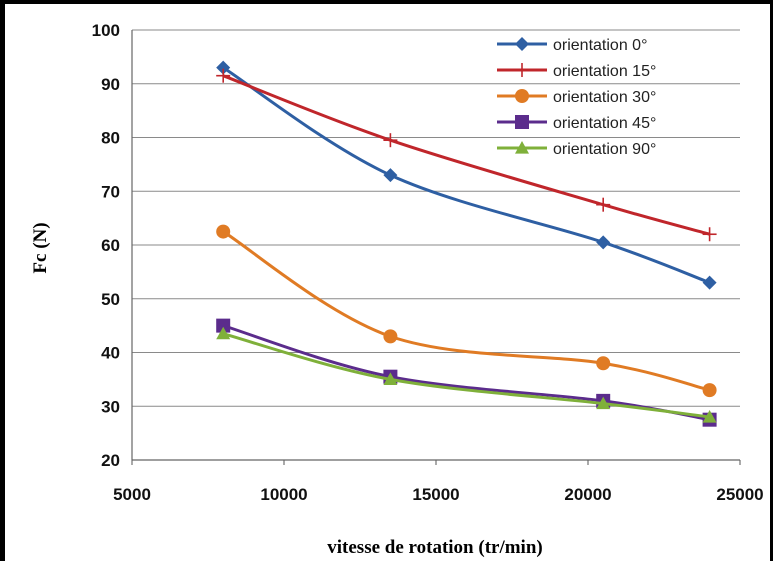 Image resolution: width=773 pixels, height=561 pixels. What do you see at coordinates (283, 494) in the screenshot?
I see `x-tick-label: 10000` at bounding box center [283, 494].